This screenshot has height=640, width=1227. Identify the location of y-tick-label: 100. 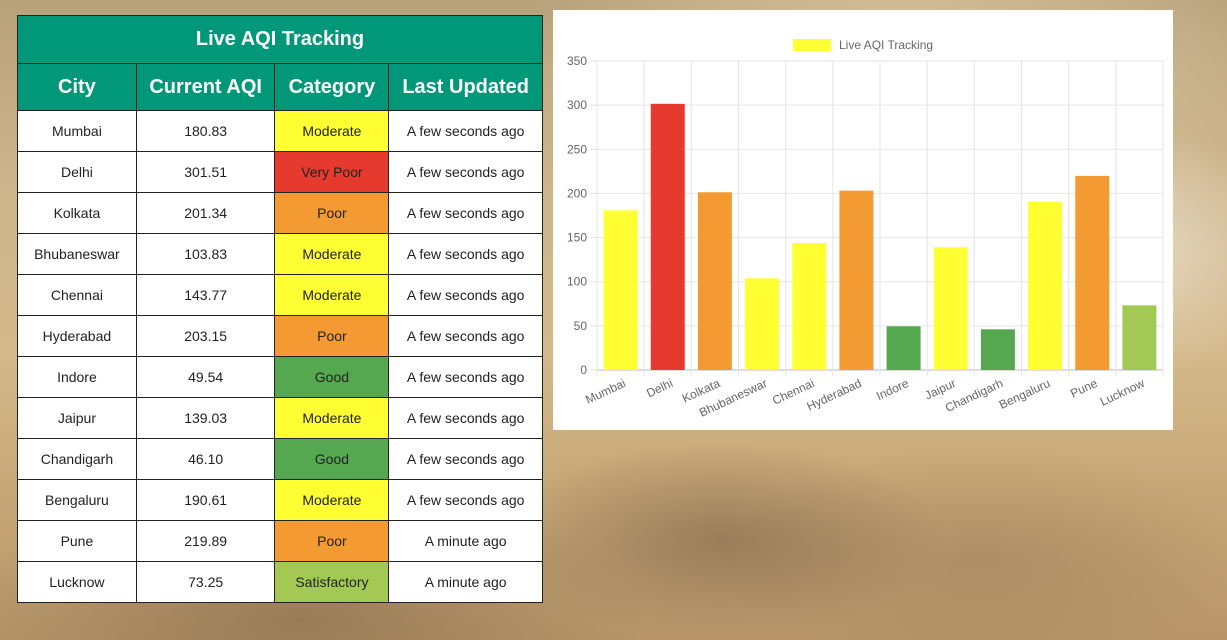
(577, 282).